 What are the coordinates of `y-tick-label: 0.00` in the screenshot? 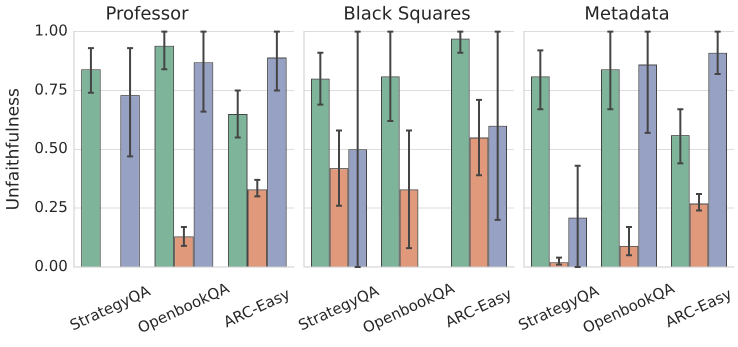 It's located at (51, 265).